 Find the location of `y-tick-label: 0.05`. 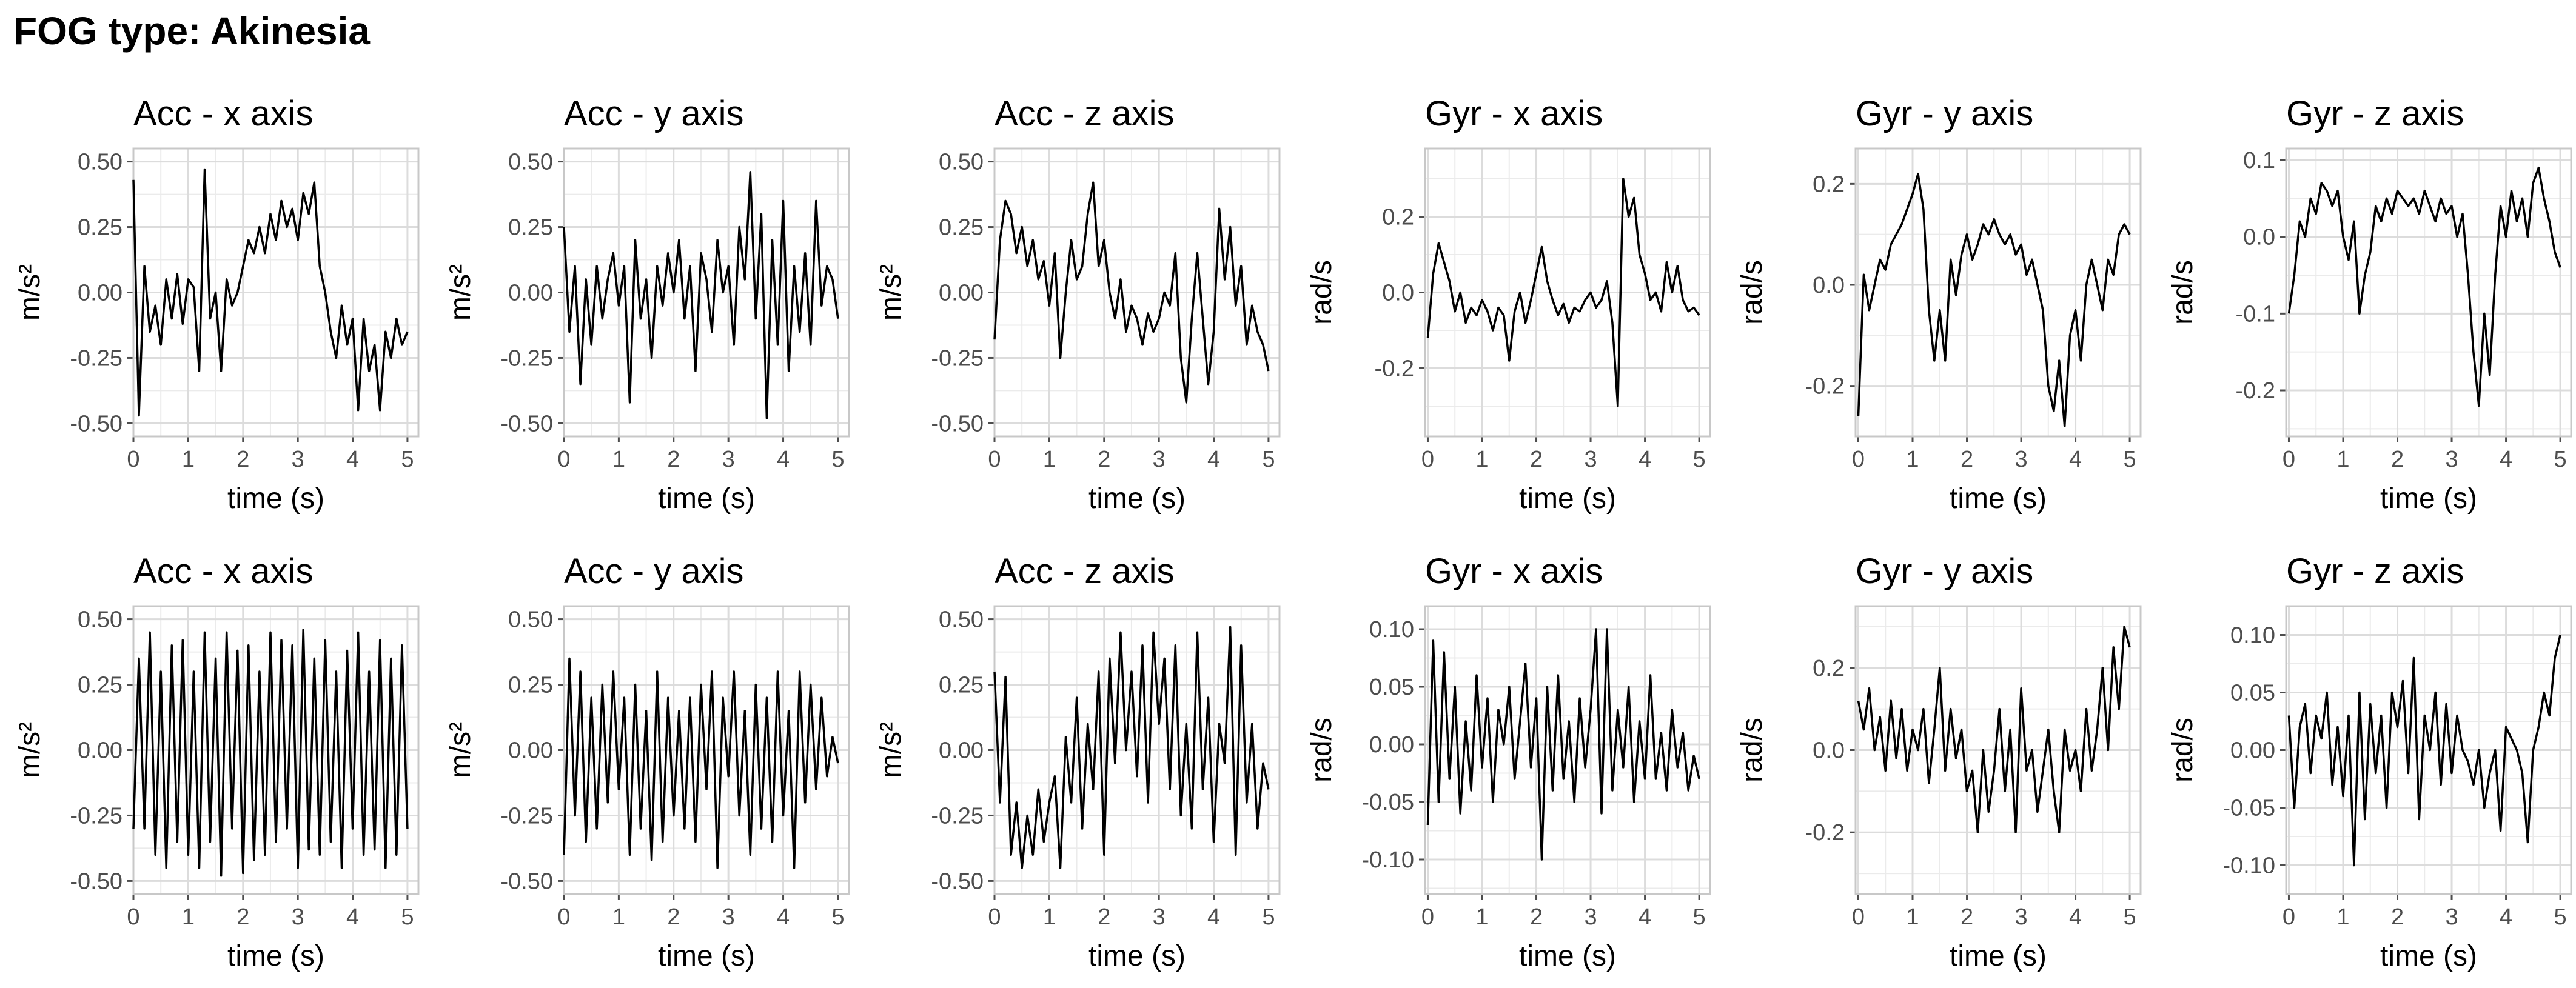

y-tick-label: 0.05 is located at coordinates (1391, 687).